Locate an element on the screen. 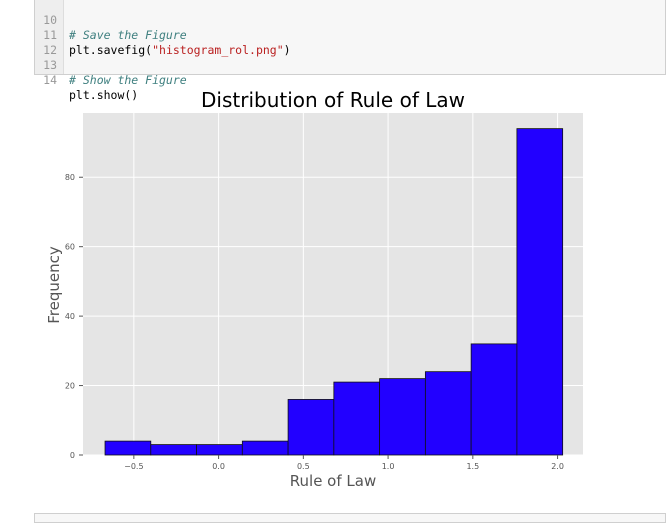 This screenshot has height=523, width=666. line-number: 12 is located at coordinates (50, 50).